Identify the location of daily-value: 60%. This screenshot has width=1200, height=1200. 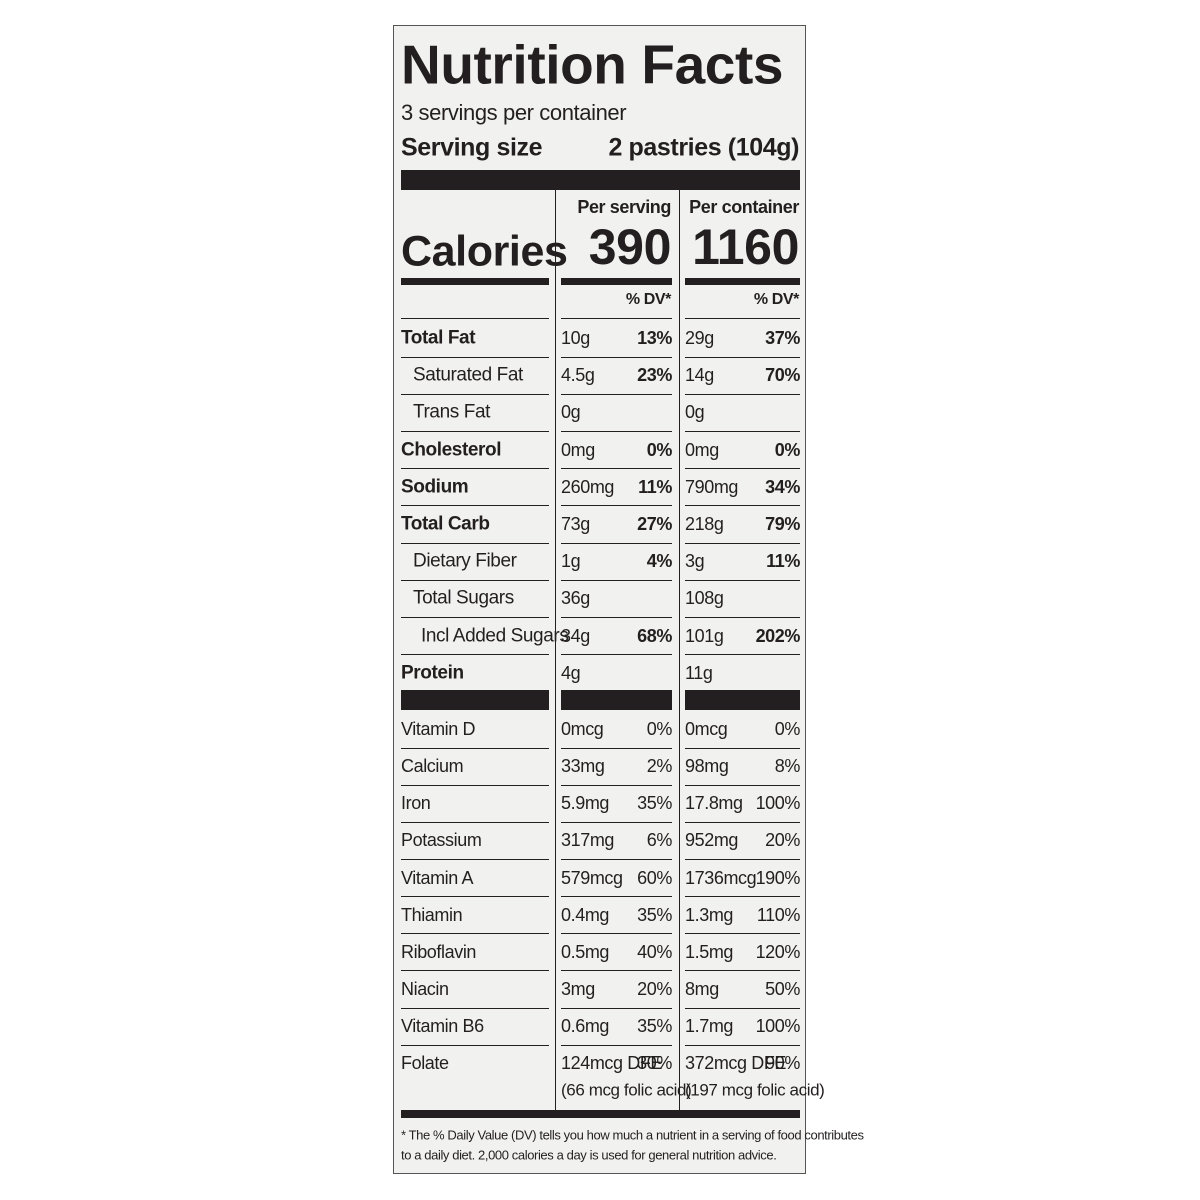
(654, 877).